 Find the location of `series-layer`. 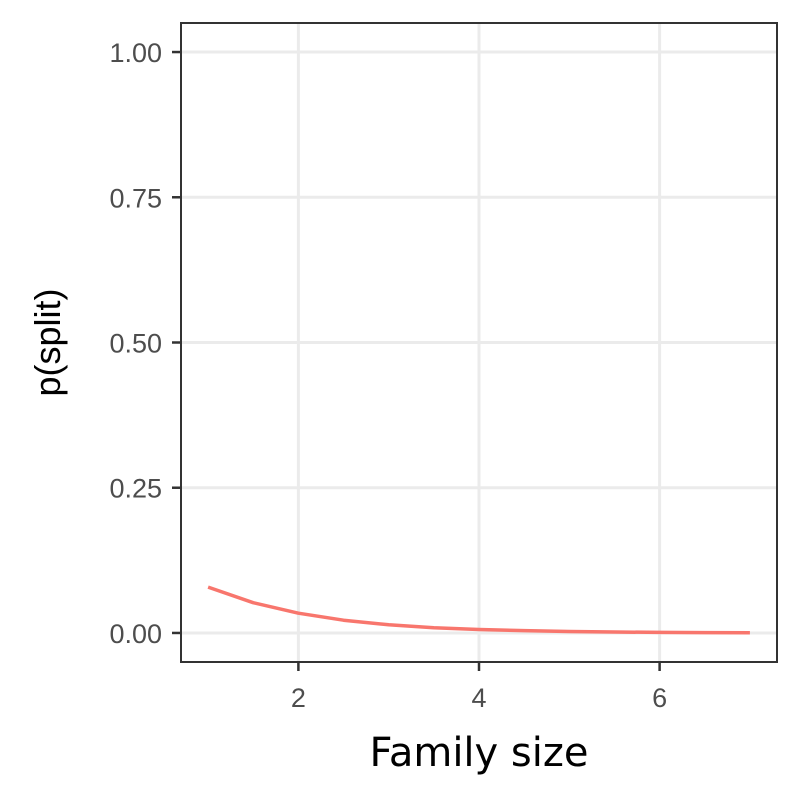

series-layer is located at coordinates (478, 610).